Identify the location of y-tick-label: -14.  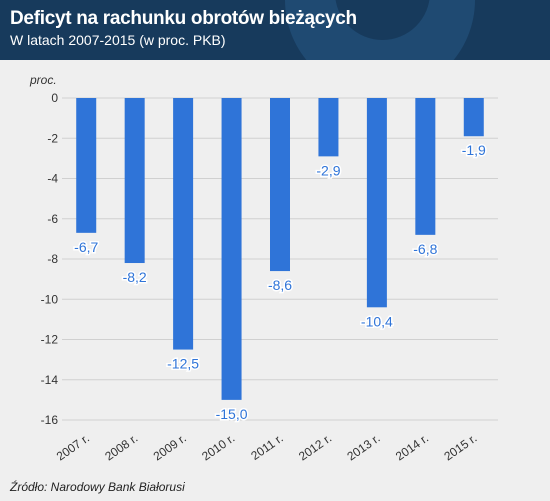
(50, 380).